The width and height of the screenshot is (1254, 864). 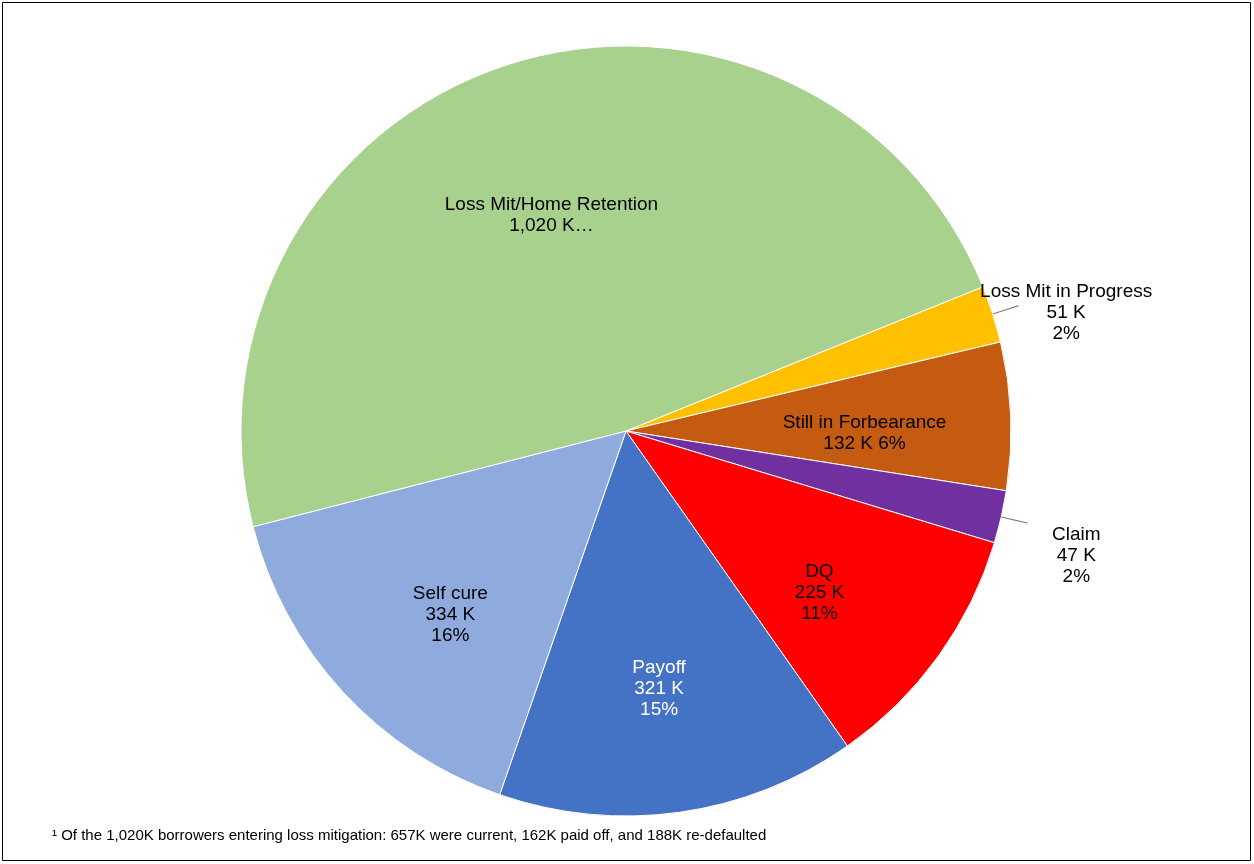 What do you see at coordinates (1076, 565) in the screenshot?
I see `data-label: 47 K 2%` at bounding box center [1076, 565].